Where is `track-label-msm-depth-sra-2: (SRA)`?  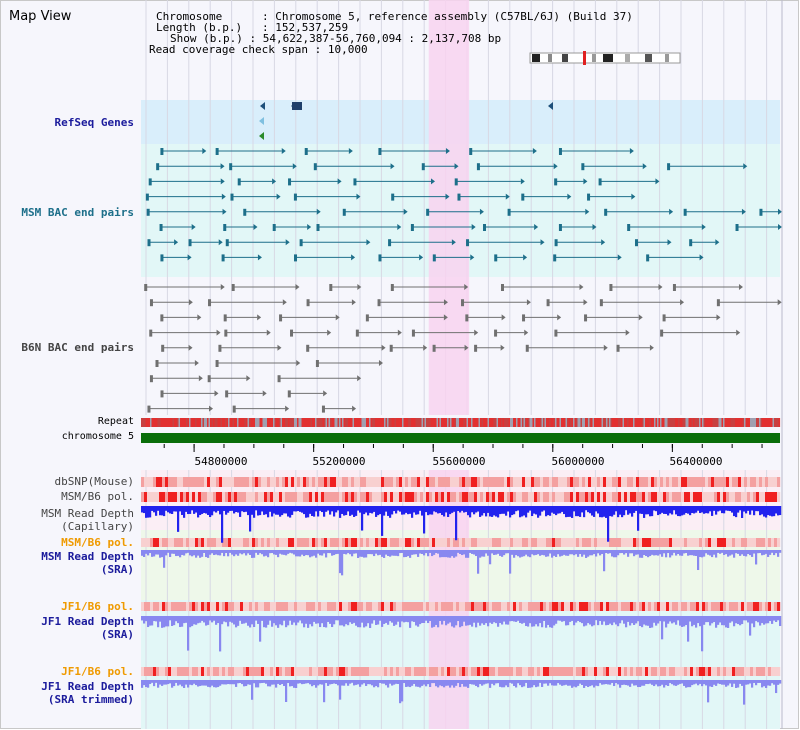 track-label-msm-depth-sra-2: (SRA) is located at coordinates (117, 569).